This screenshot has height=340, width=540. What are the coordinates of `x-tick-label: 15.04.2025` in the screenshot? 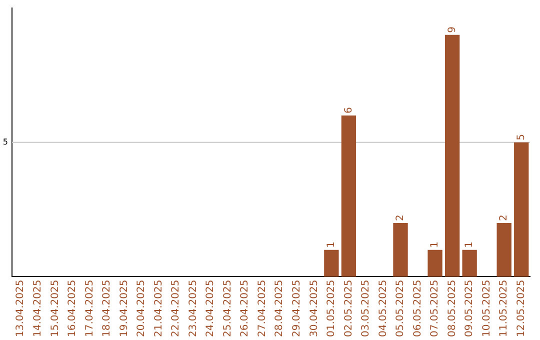 It's located at (55, 309).